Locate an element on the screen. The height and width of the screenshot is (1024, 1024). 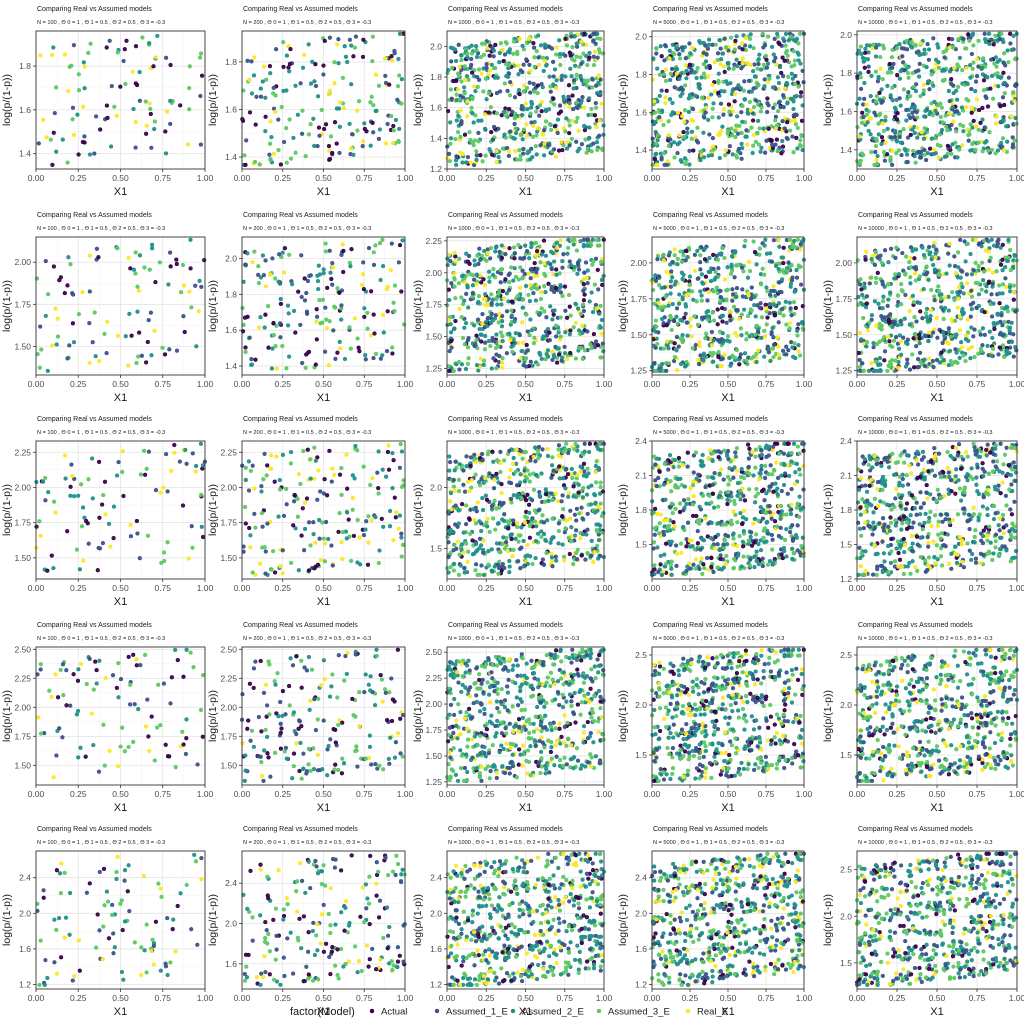
x-tick-label: 0.75 is located at coordinates (977, 178).